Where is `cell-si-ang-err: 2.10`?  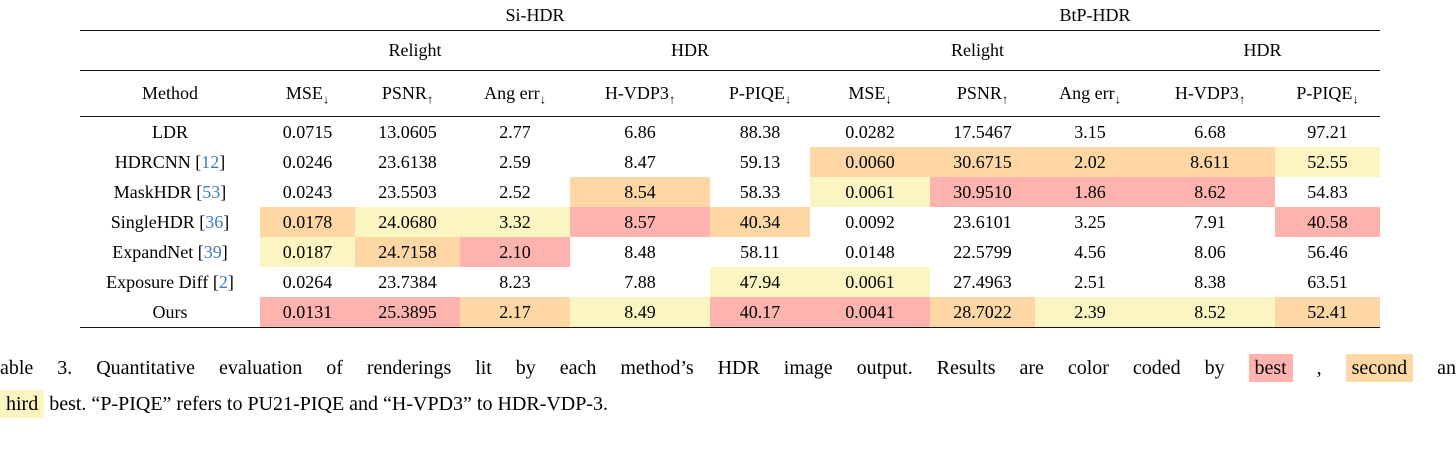 cell-si-ang-err: 2.10 is located at coordinates (515, 252).